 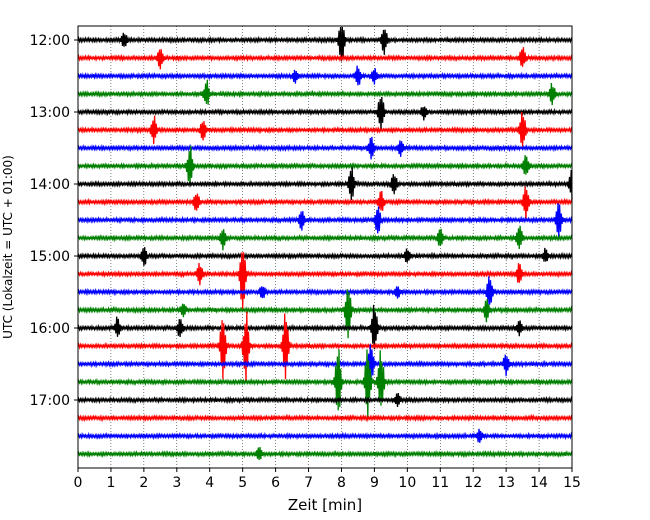 What do you see at coordinates (50, 257) in the screenshot?
I see `y-tick-label: 15:00` at bounding box center [50, 257].